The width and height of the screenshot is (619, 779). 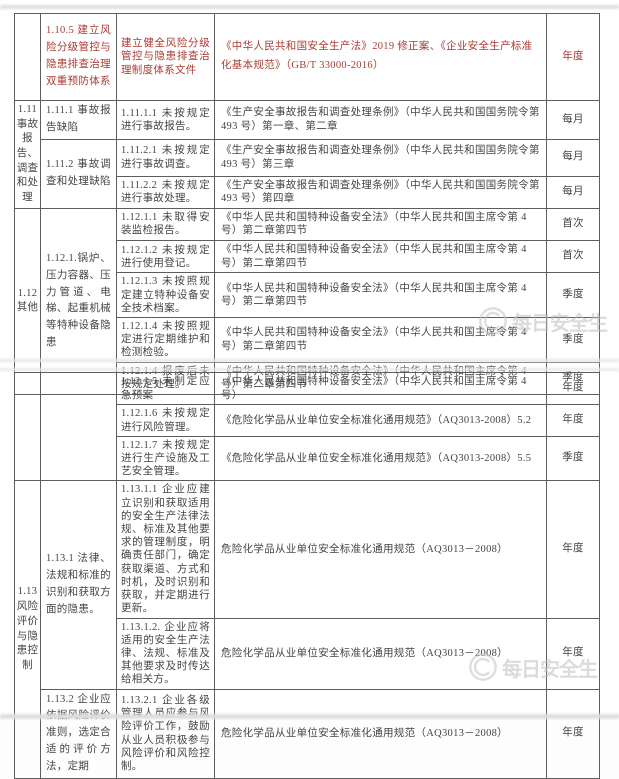 What do you see at coordinates (380, 388) in the screenshot?
I see `cell-regulation: 《中华人民共和国特种设备安全法》（中华人民共和国主席令第 4 号）` at bounding box center [380, 388].